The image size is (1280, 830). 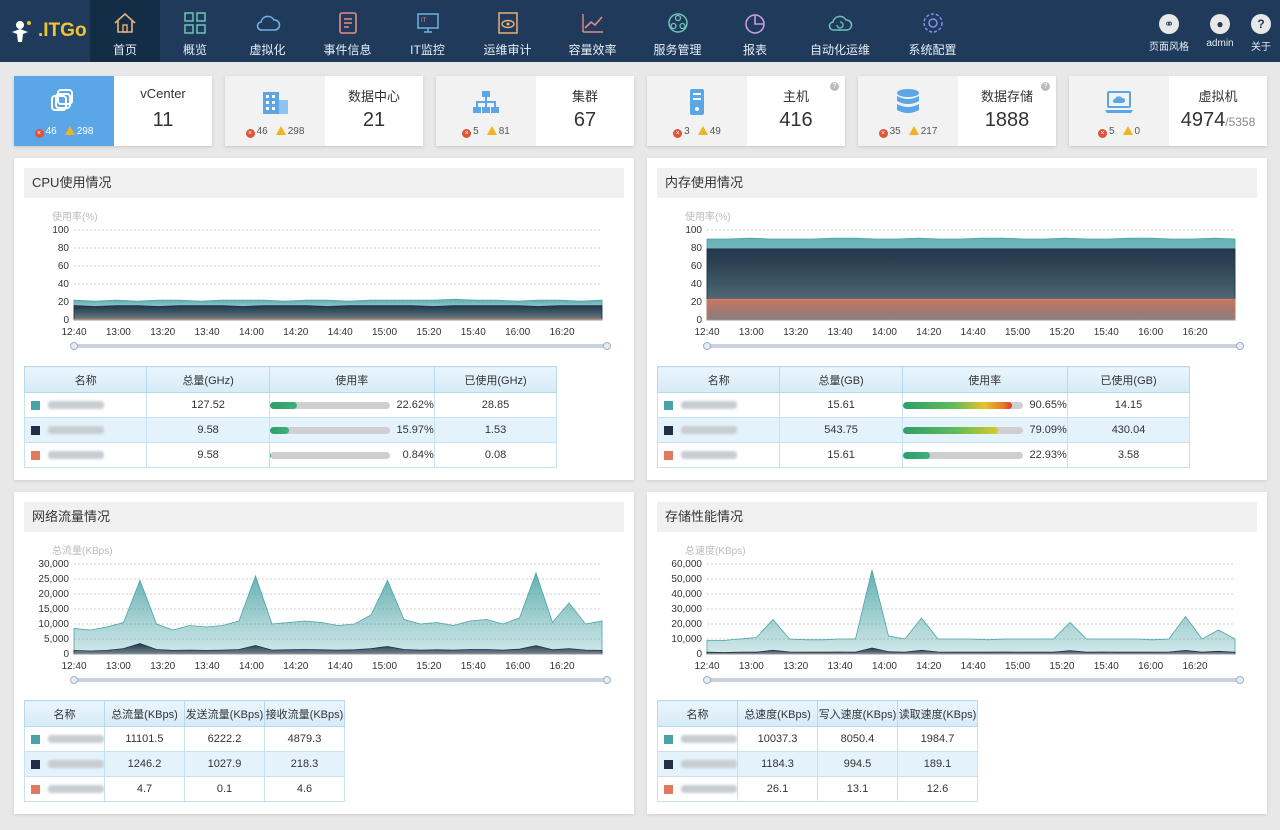 I want to click on stat-card-datastore: × 35 217 ? 数据存储 1888, so click(x=957, y=111).